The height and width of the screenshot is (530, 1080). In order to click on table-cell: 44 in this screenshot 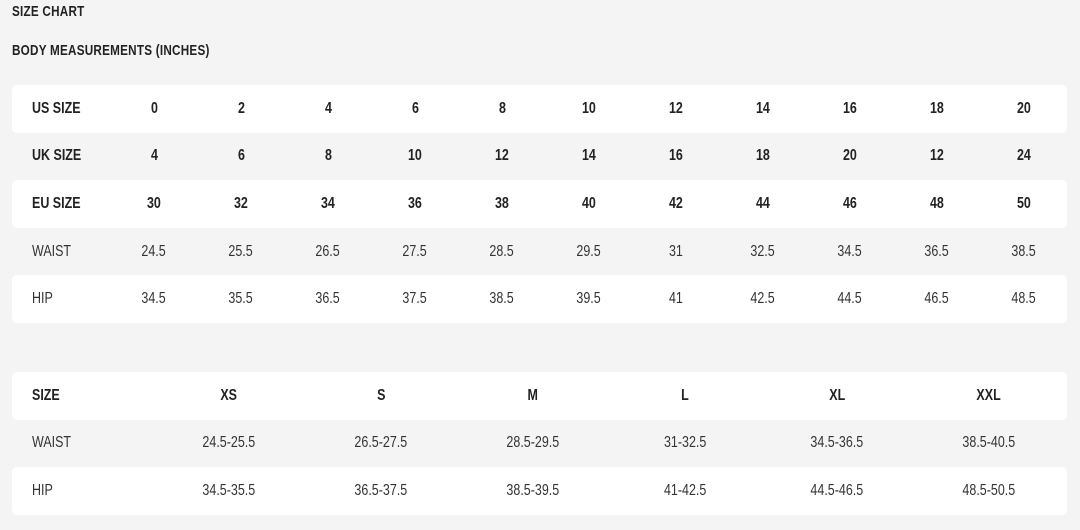, I will do `click(763, 204)`.